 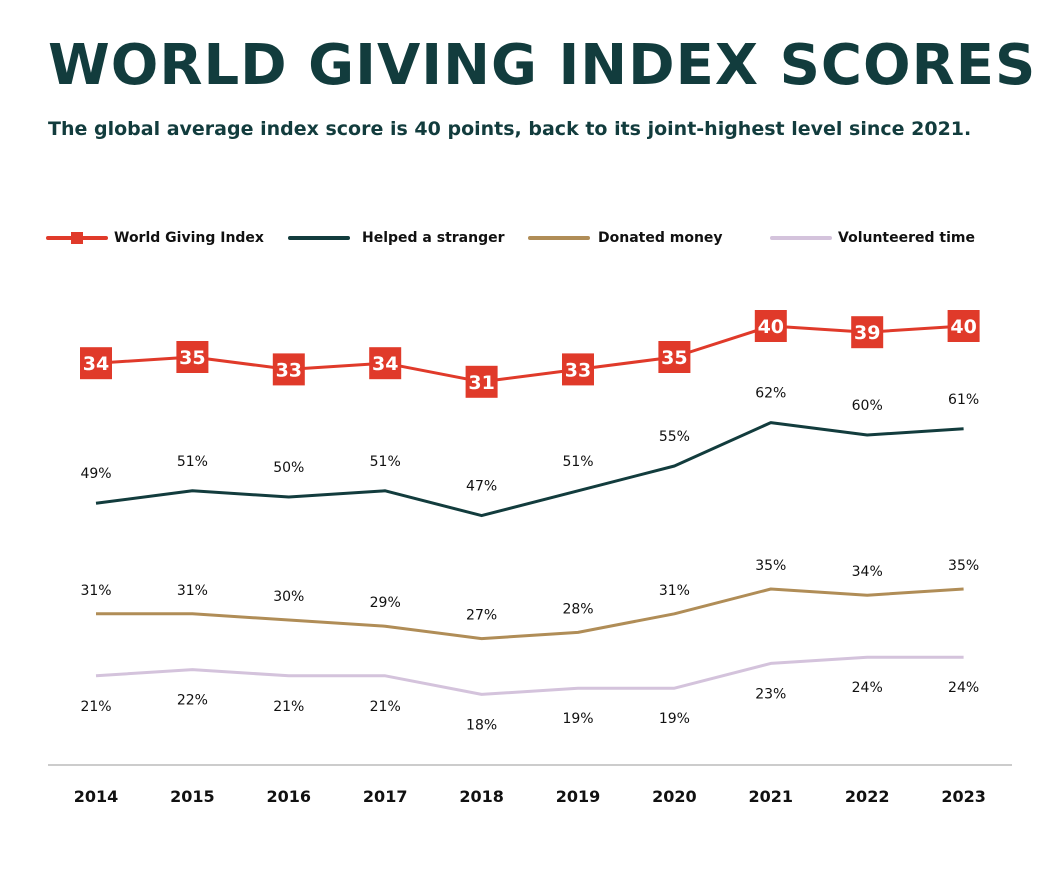 What do you see at coordinates (481, 725) in the screenshot?
I see `data-label: 18%` at bounding box center [481, 725].